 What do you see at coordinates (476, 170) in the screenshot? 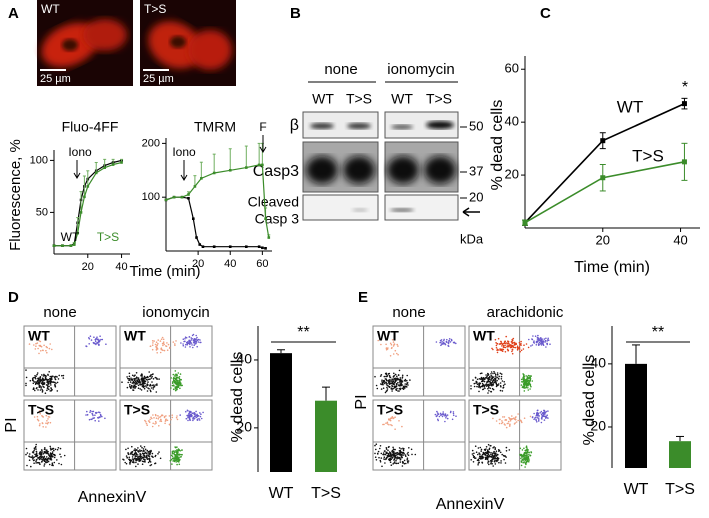
I see `marker-label: 37` at bounding box center [476, 170].